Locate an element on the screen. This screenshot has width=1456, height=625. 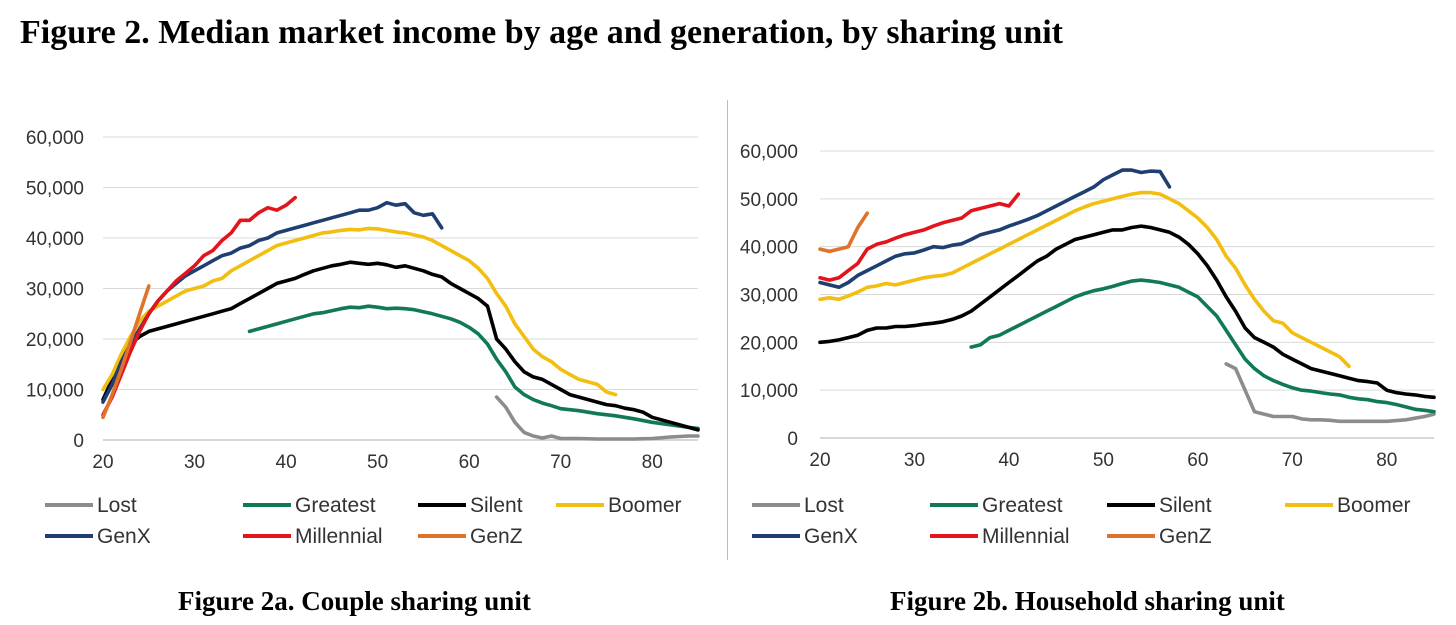
caption-couple: Figure 2a. Couple sharing unit is located at coordinates (354, 601).